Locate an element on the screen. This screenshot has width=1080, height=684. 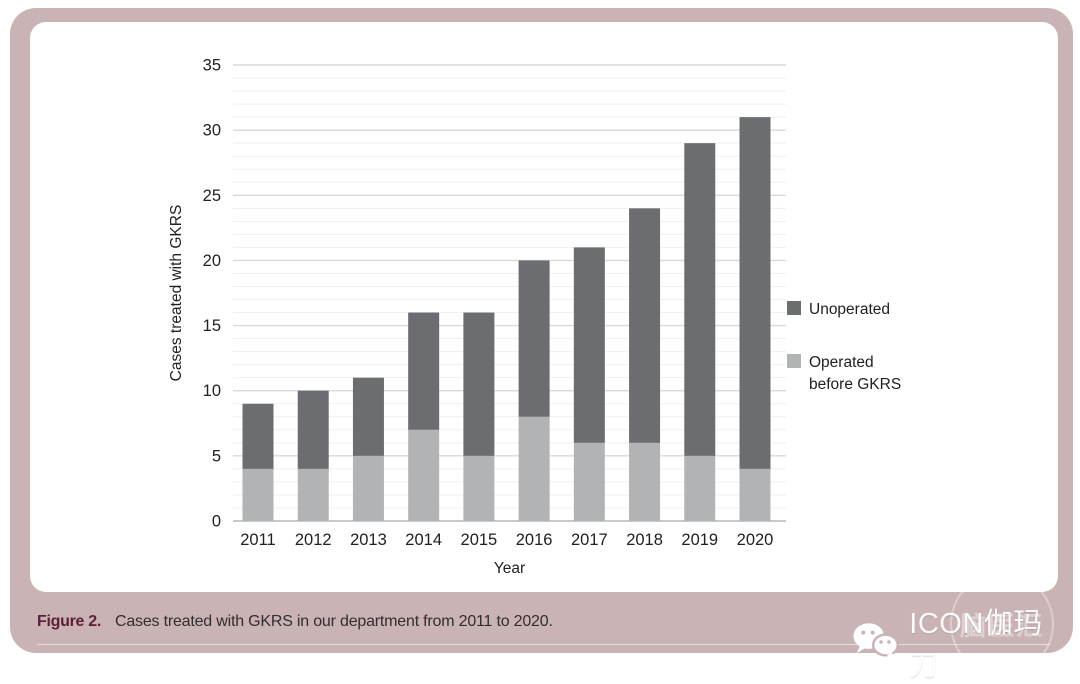
bar-segment-unoperated-2017 is located at coordinates (589, 345).